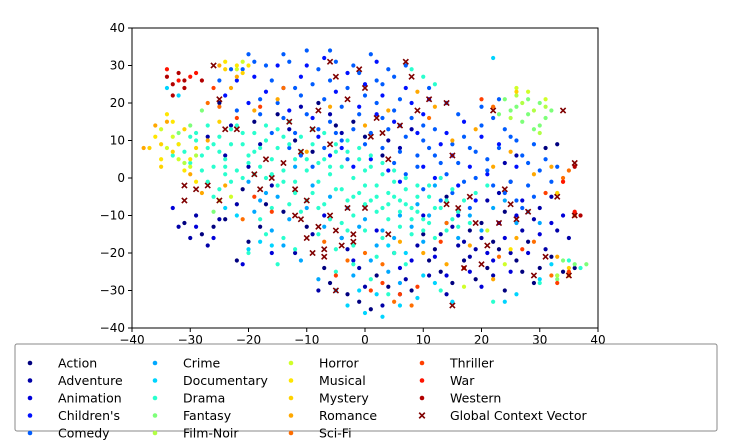 The image size is (729, 447). Describe the element at coordinates (77, 363) in the screenshot. I see `legend-label: Action` at that location.